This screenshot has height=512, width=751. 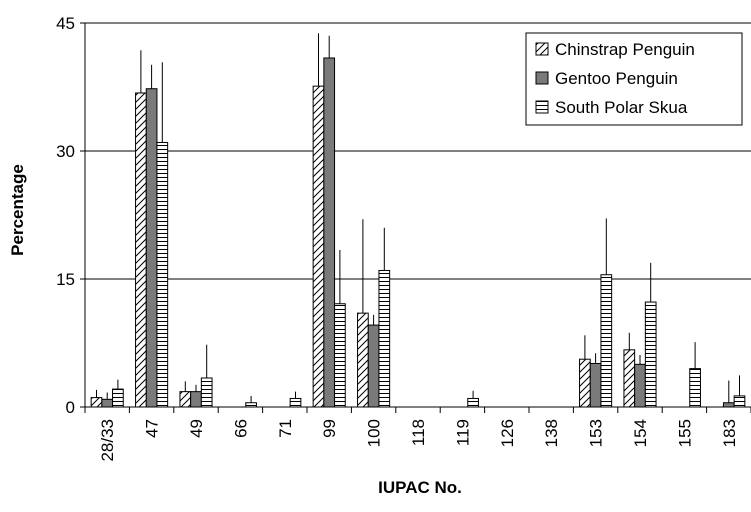 I want to click on legend-swatch-gentoo, so click(x=542, y=78).